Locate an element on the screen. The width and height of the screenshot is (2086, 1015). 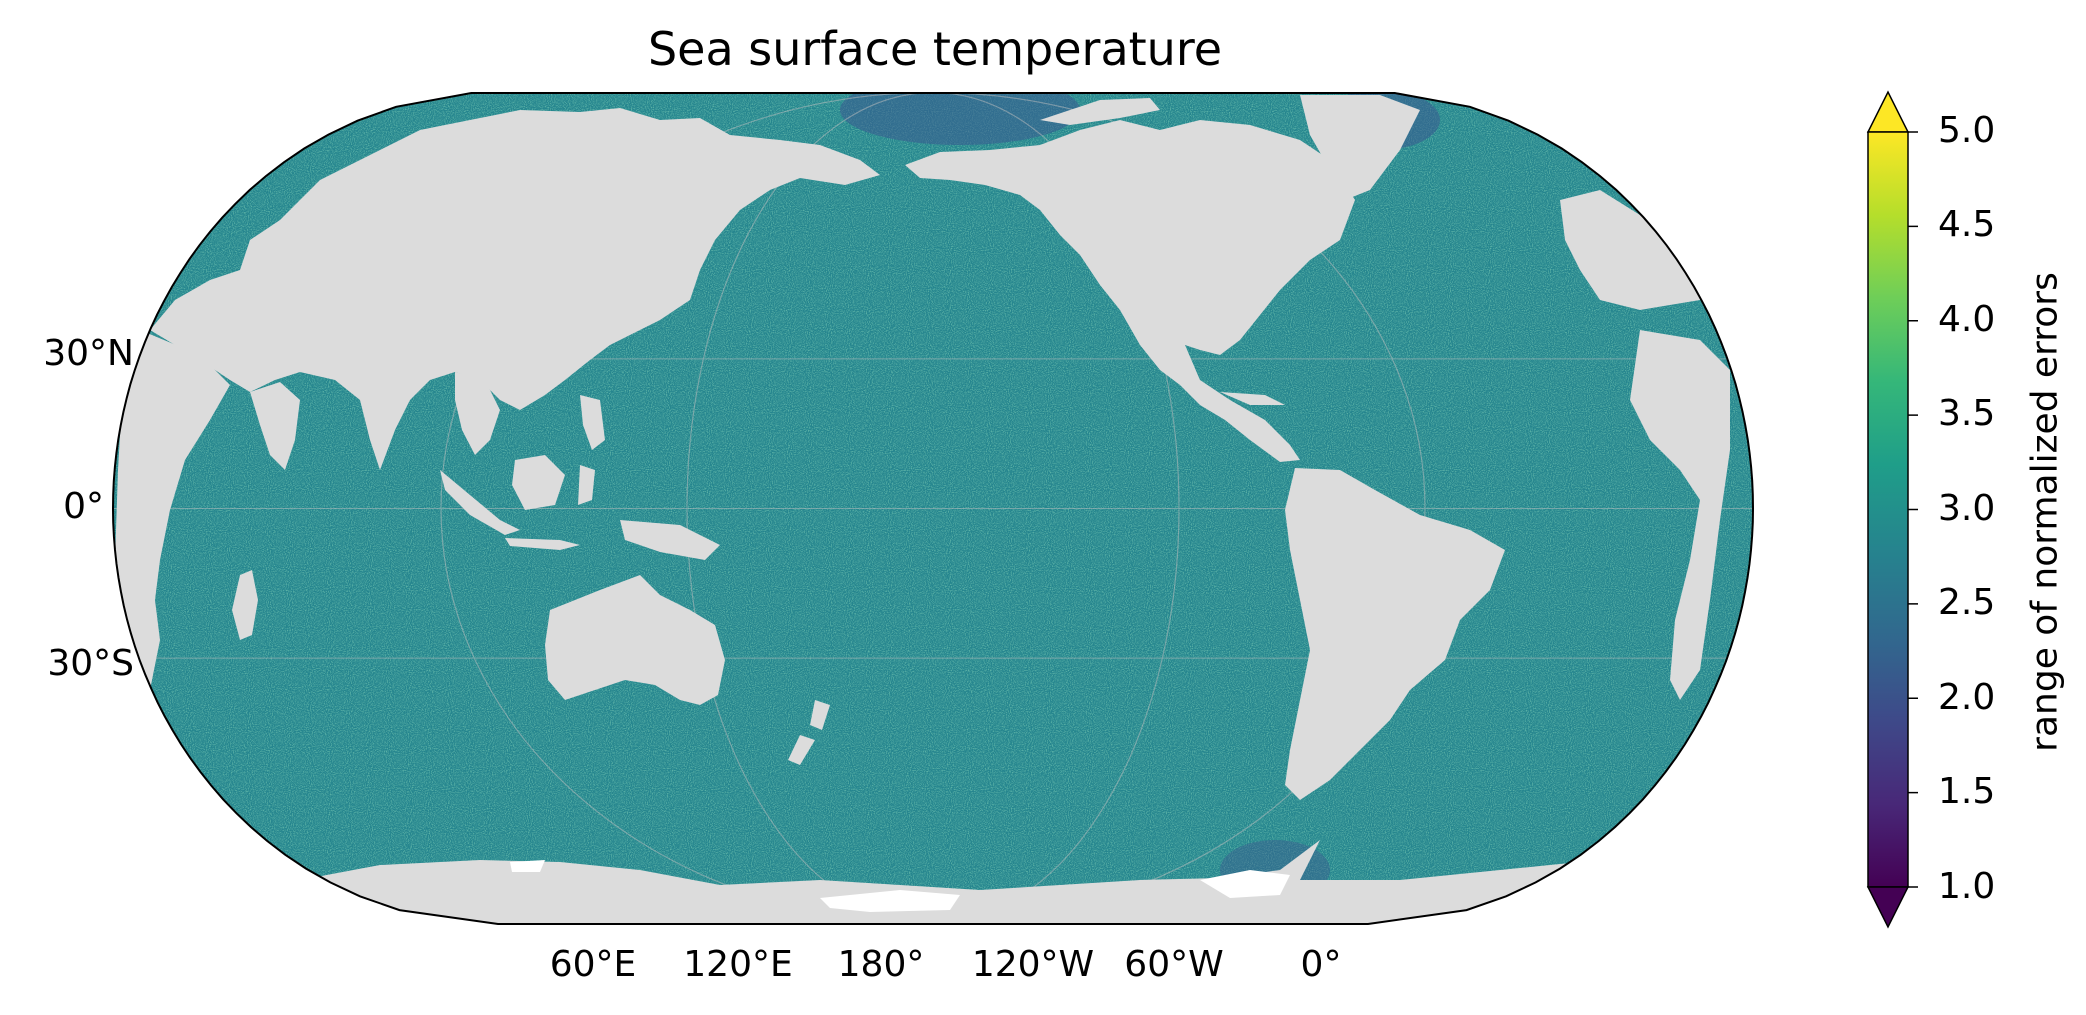
land-new-zealand-south is located at coordinates (801, 750).